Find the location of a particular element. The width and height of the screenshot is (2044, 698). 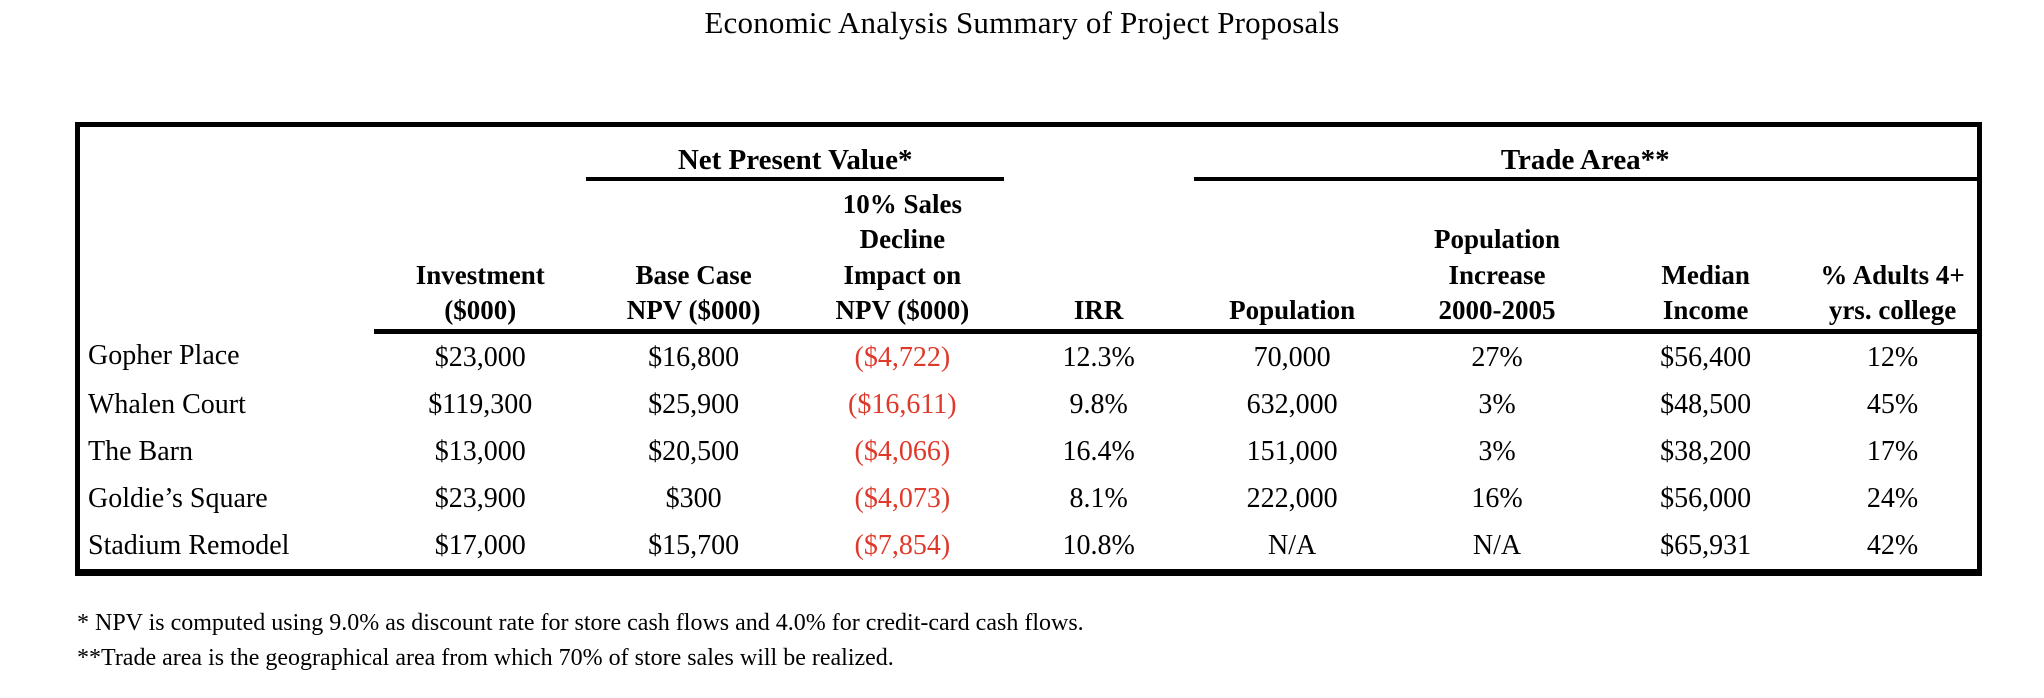

median-income-cell: $65,931 is located at coordinates (1706, 545).